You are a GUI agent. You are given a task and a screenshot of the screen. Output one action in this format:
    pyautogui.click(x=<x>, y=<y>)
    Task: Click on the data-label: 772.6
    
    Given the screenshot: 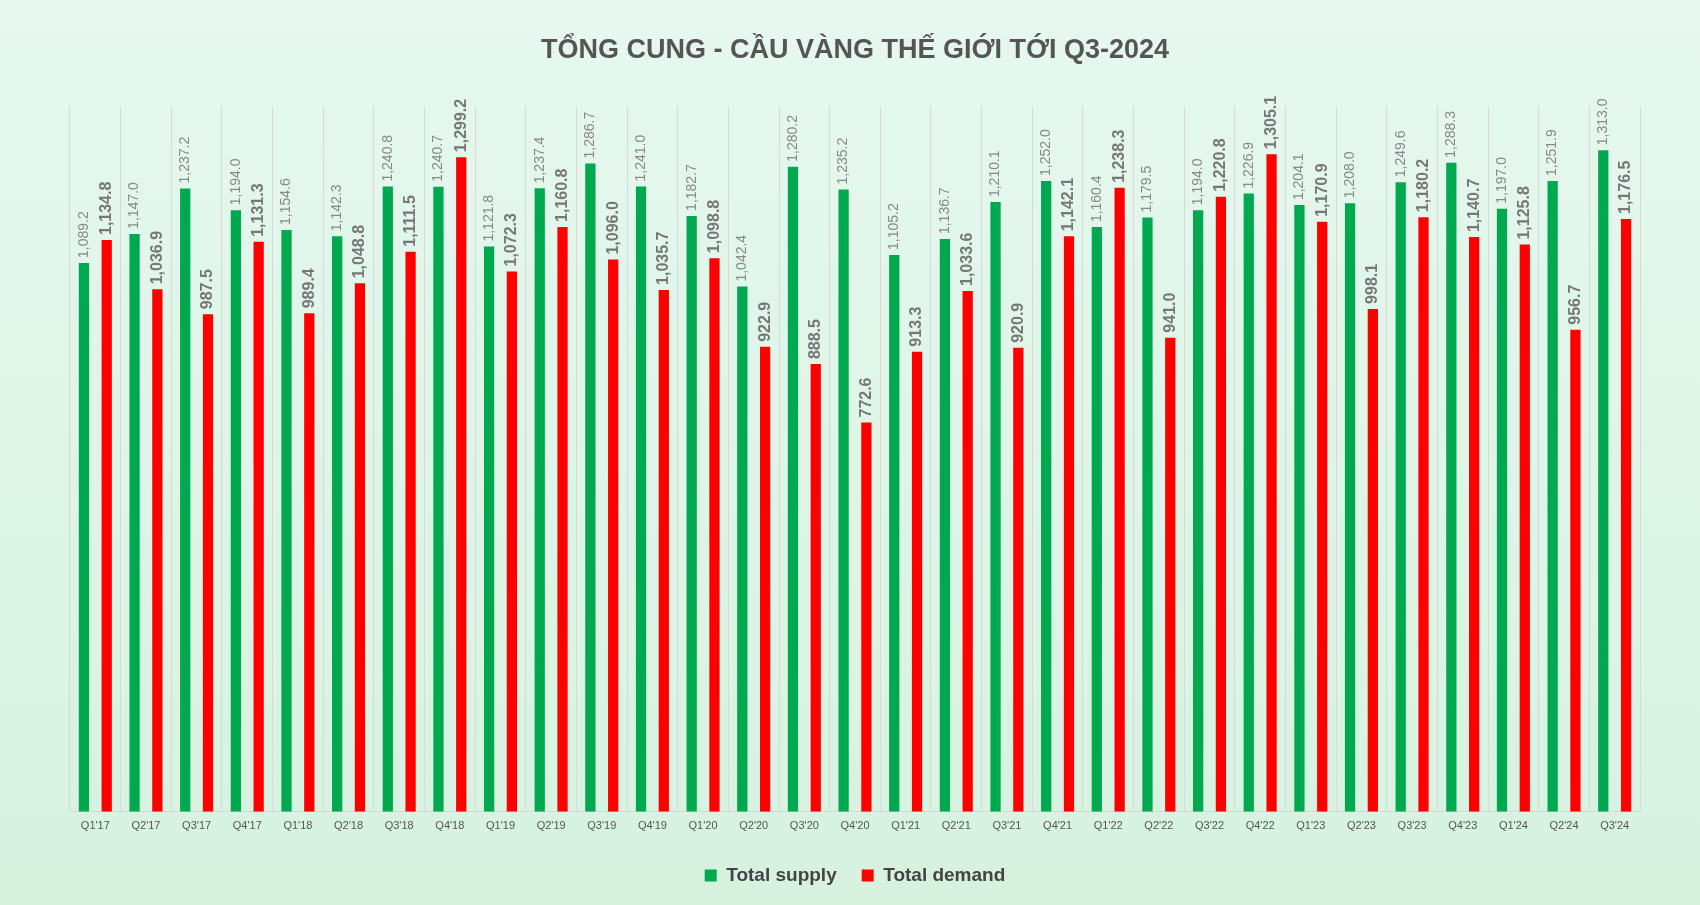 What is the action you would take?
    pyautogui.click(x=865, y=397)
    